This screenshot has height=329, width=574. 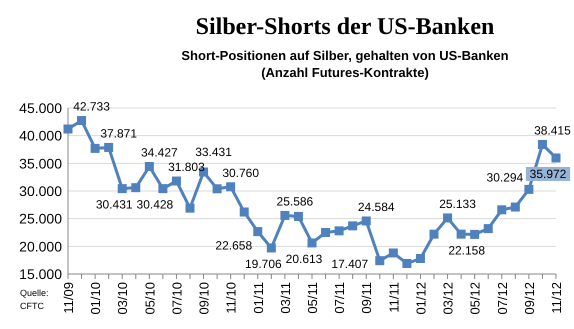 What do you see at coordinates (231, 298) in the screenshot?
I see `x-tick-label: 11/10` at bounding box center [231, 298].